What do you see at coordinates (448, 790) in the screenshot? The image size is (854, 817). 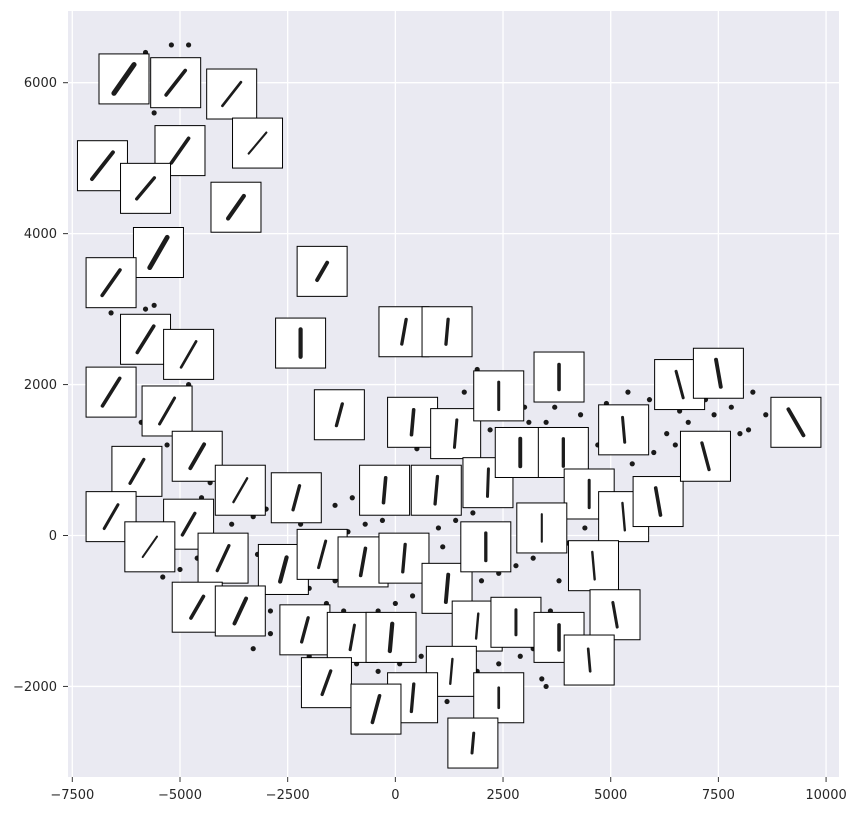 I see `x-axis-ticks: −7500 −5000 −2500 0 2500 5000 7500 10000` at bounding box center [448, 790].